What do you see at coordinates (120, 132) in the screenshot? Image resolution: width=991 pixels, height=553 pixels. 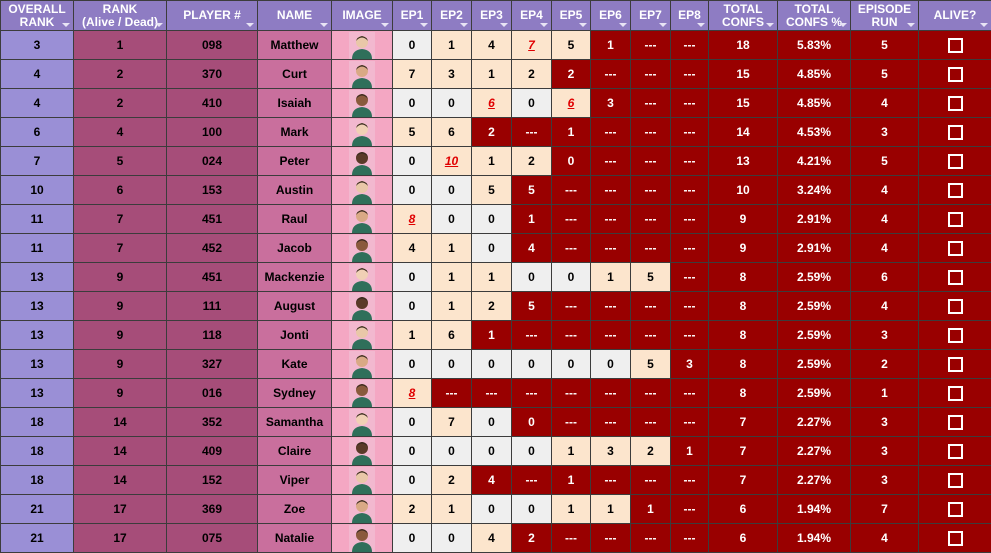 I see `rank: 4` at bounding box center [120, 132].